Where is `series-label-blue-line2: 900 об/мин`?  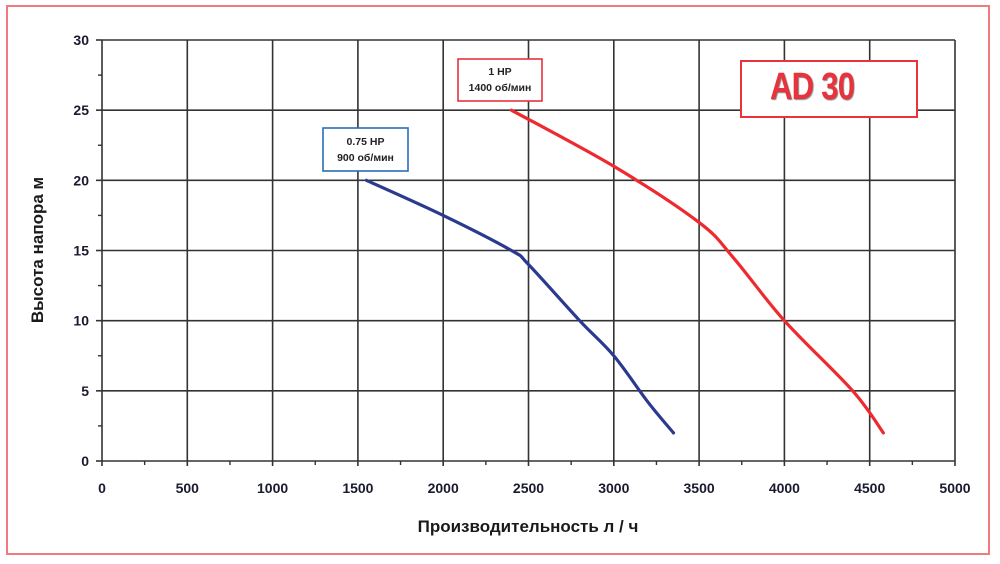 series-label-blue-line2: 900 об/мин is located at coordinates (365, 158).